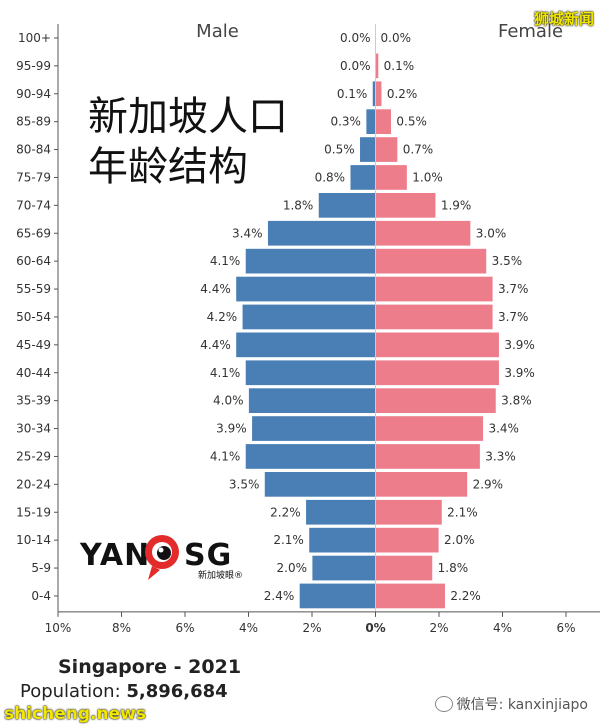 The image size is (602, 728). What do you see at coordinates (285, 512) in the screenshot?
I see `male-value-label: 2.2%` at bounding box center [285, 512].